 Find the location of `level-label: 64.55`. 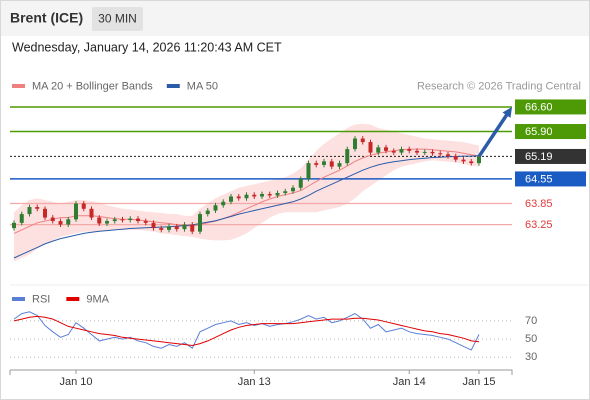

level-label: 64.55 is located at coordinates (539, 179).